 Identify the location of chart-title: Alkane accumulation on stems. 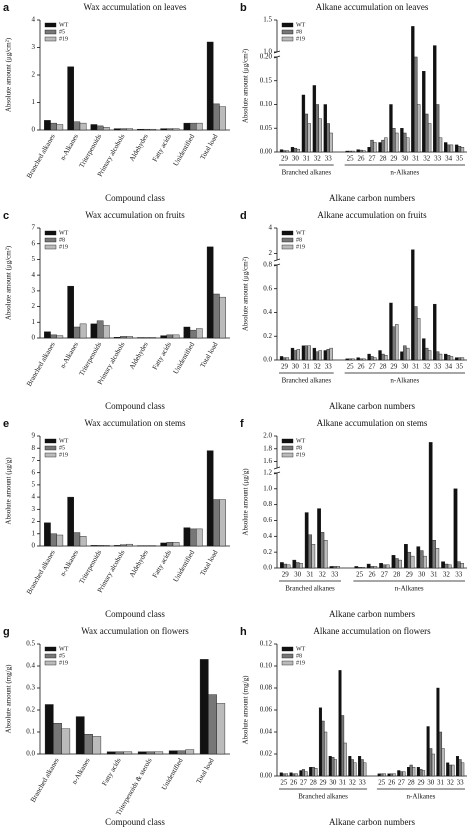
(372, 423).